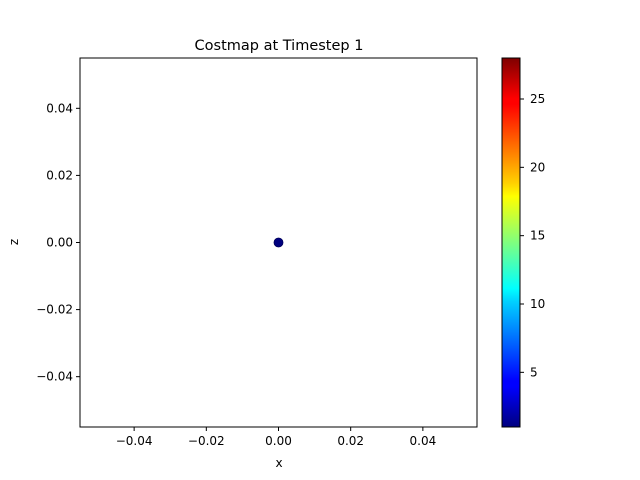 This screenshot has height=480, width=640. What do you see at coordinates (423, 441) in the screenshot?
I see `x-tick-label: 0.04` at bounding box center [423, 441].